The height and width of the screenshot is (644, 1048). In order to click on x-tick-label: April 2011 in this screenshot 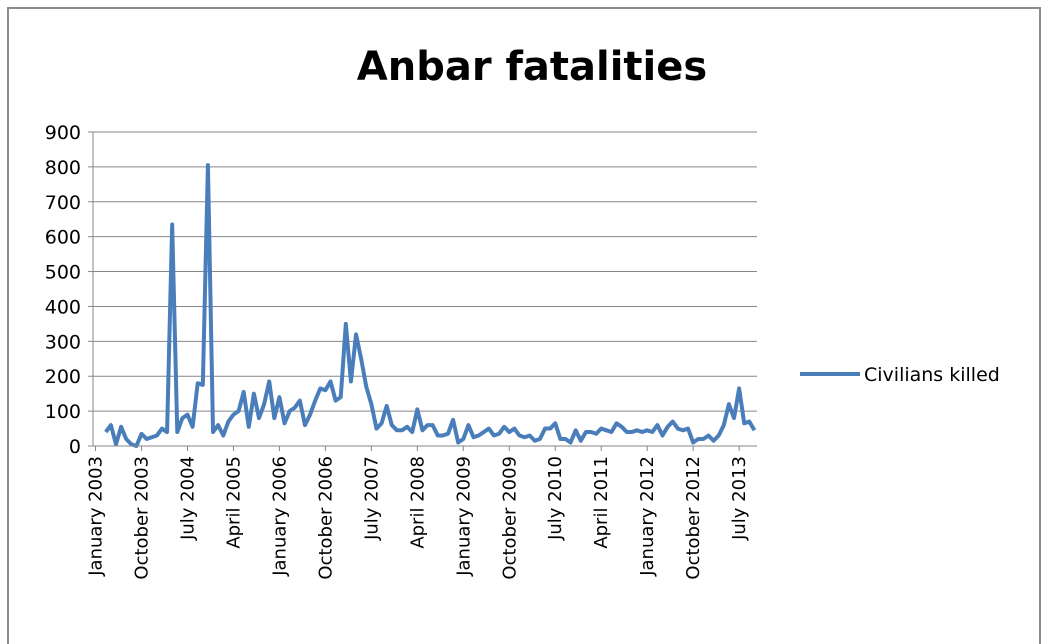, I will do `click(601, 502)`.